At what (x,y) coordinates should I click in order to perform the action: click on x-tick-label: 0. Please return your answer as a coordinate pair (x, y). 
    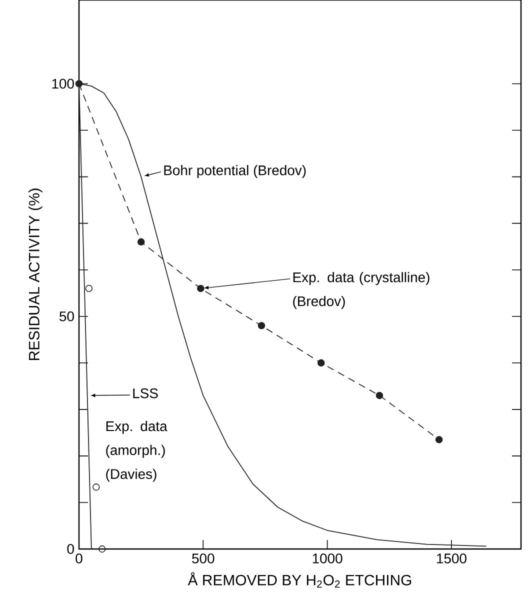
    Looking at the image, I should click on (79, 559).